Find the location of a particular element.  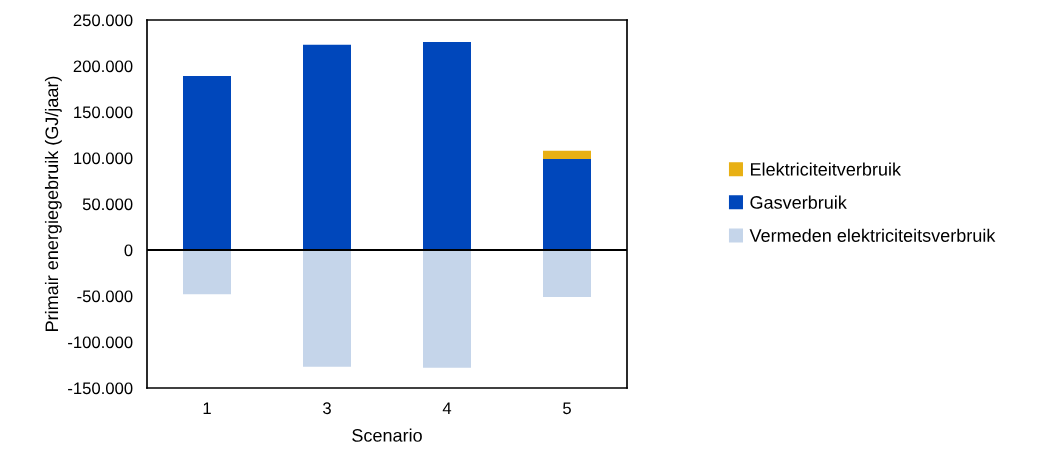

y-tick-label: -100.000 is located at coordinates (100, 342).